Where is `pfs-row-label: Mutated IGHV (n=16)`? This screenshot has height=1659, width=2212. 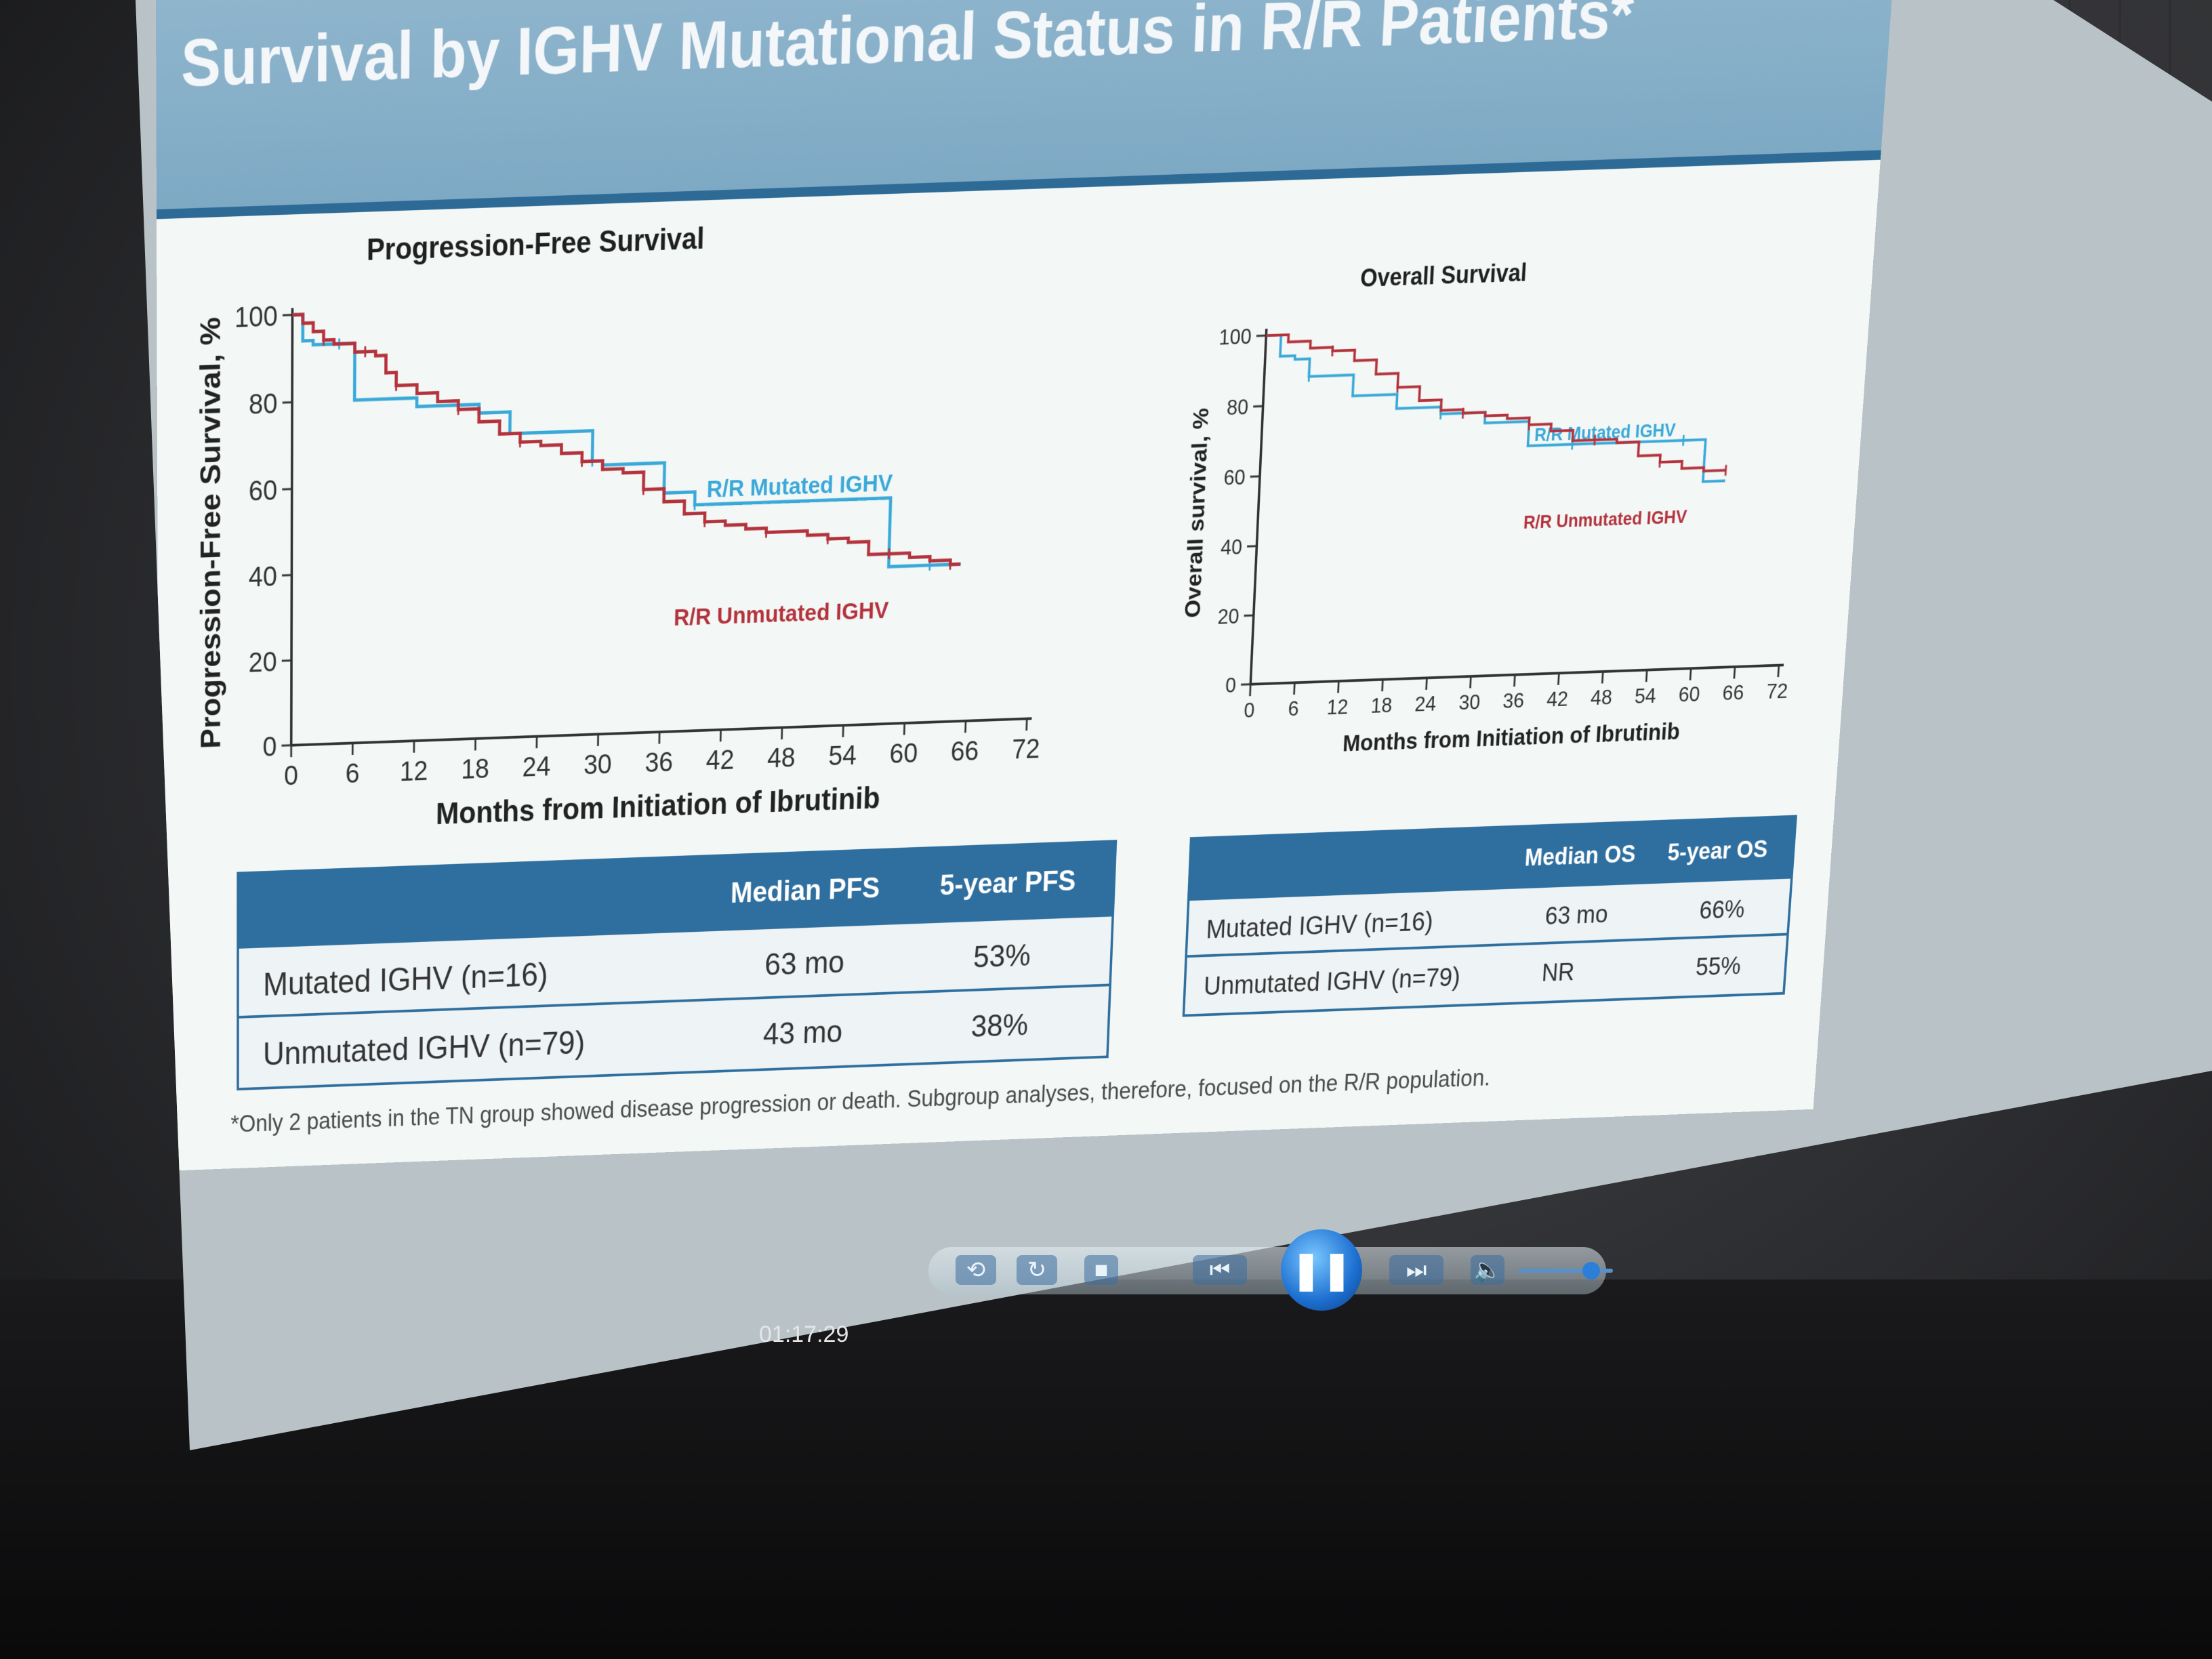 pfs-row-label: Mutated IGHV (n=16) is located at coordinates (406, 980).